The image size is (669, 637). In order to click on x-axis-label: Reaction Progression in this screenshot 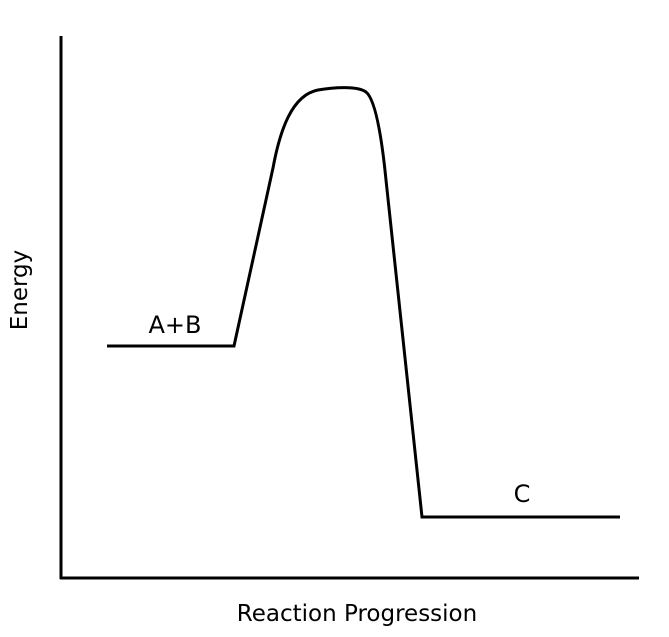, I will do `click(357, 614)`.